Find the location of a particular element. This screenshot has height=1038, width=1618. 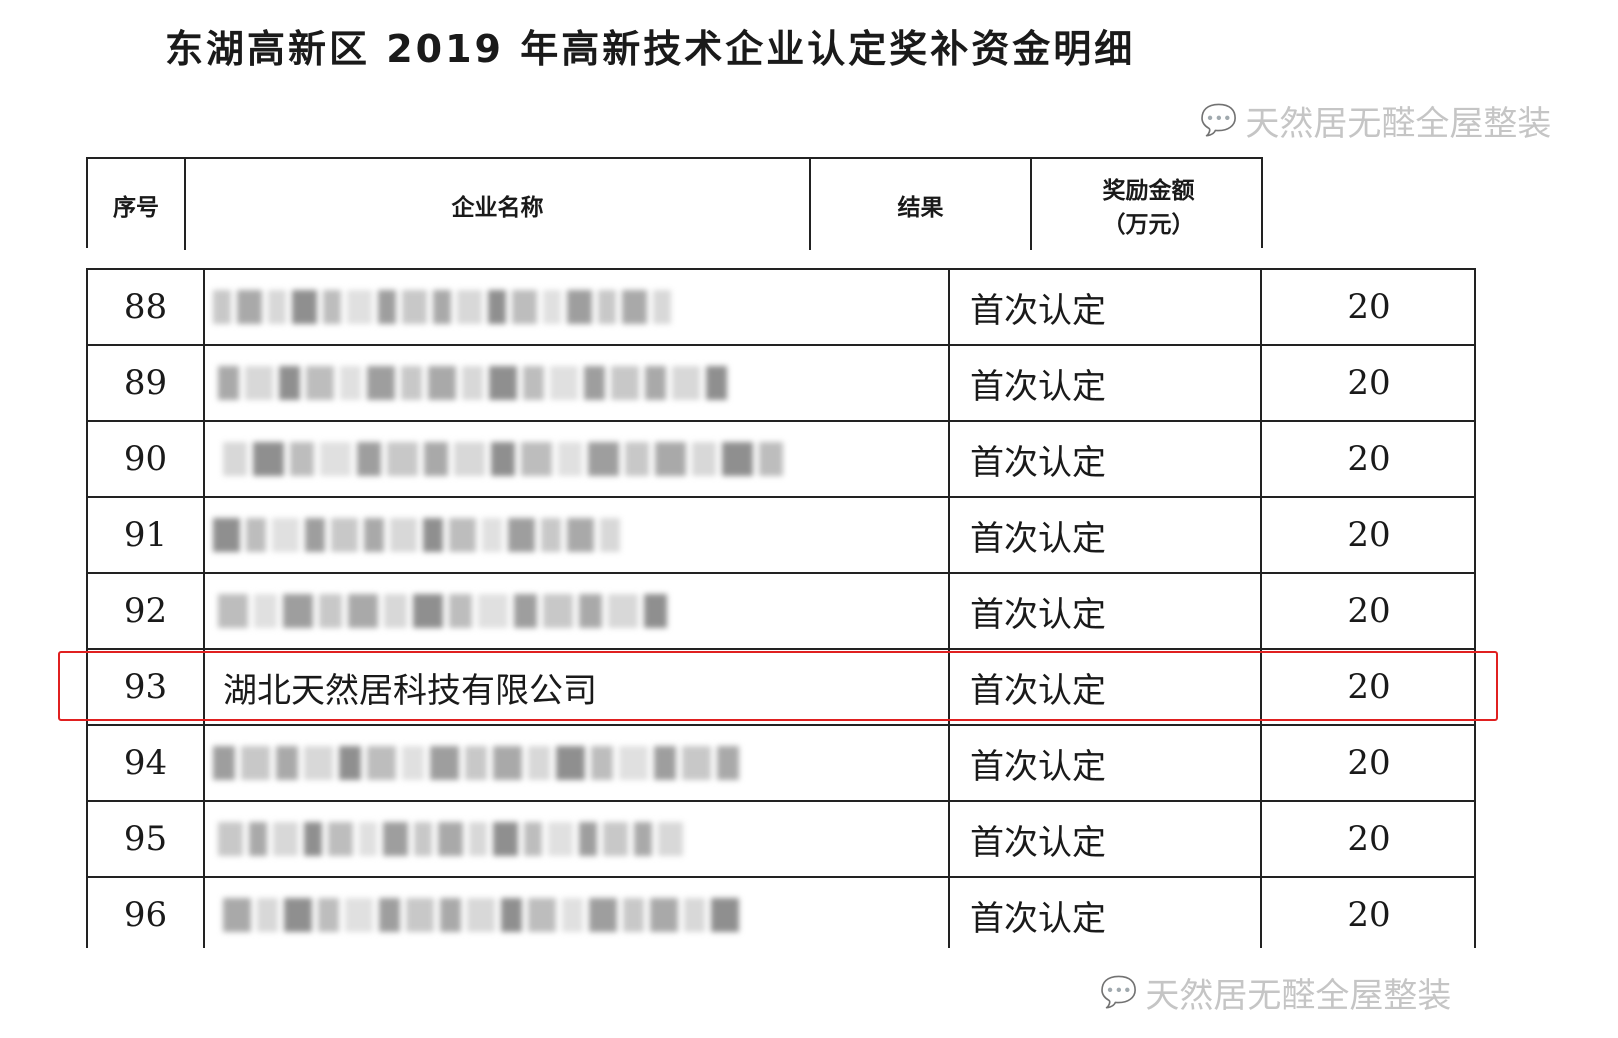

row-index: 95 is located at coordinates (145, 839).